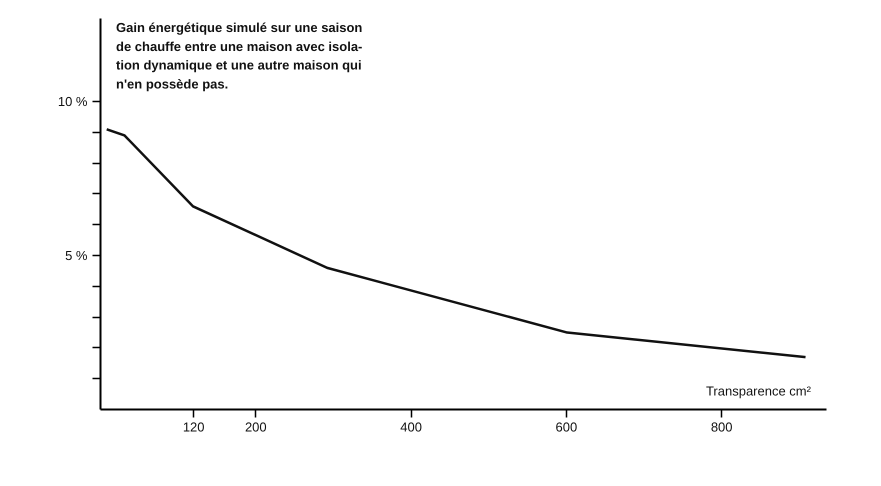 This screenshot has height=486, width=881. What do you see at coordinates (73, 102) in the screenshot?
I see `y-tick-label: 10 %` at bounding box center [73, 102].